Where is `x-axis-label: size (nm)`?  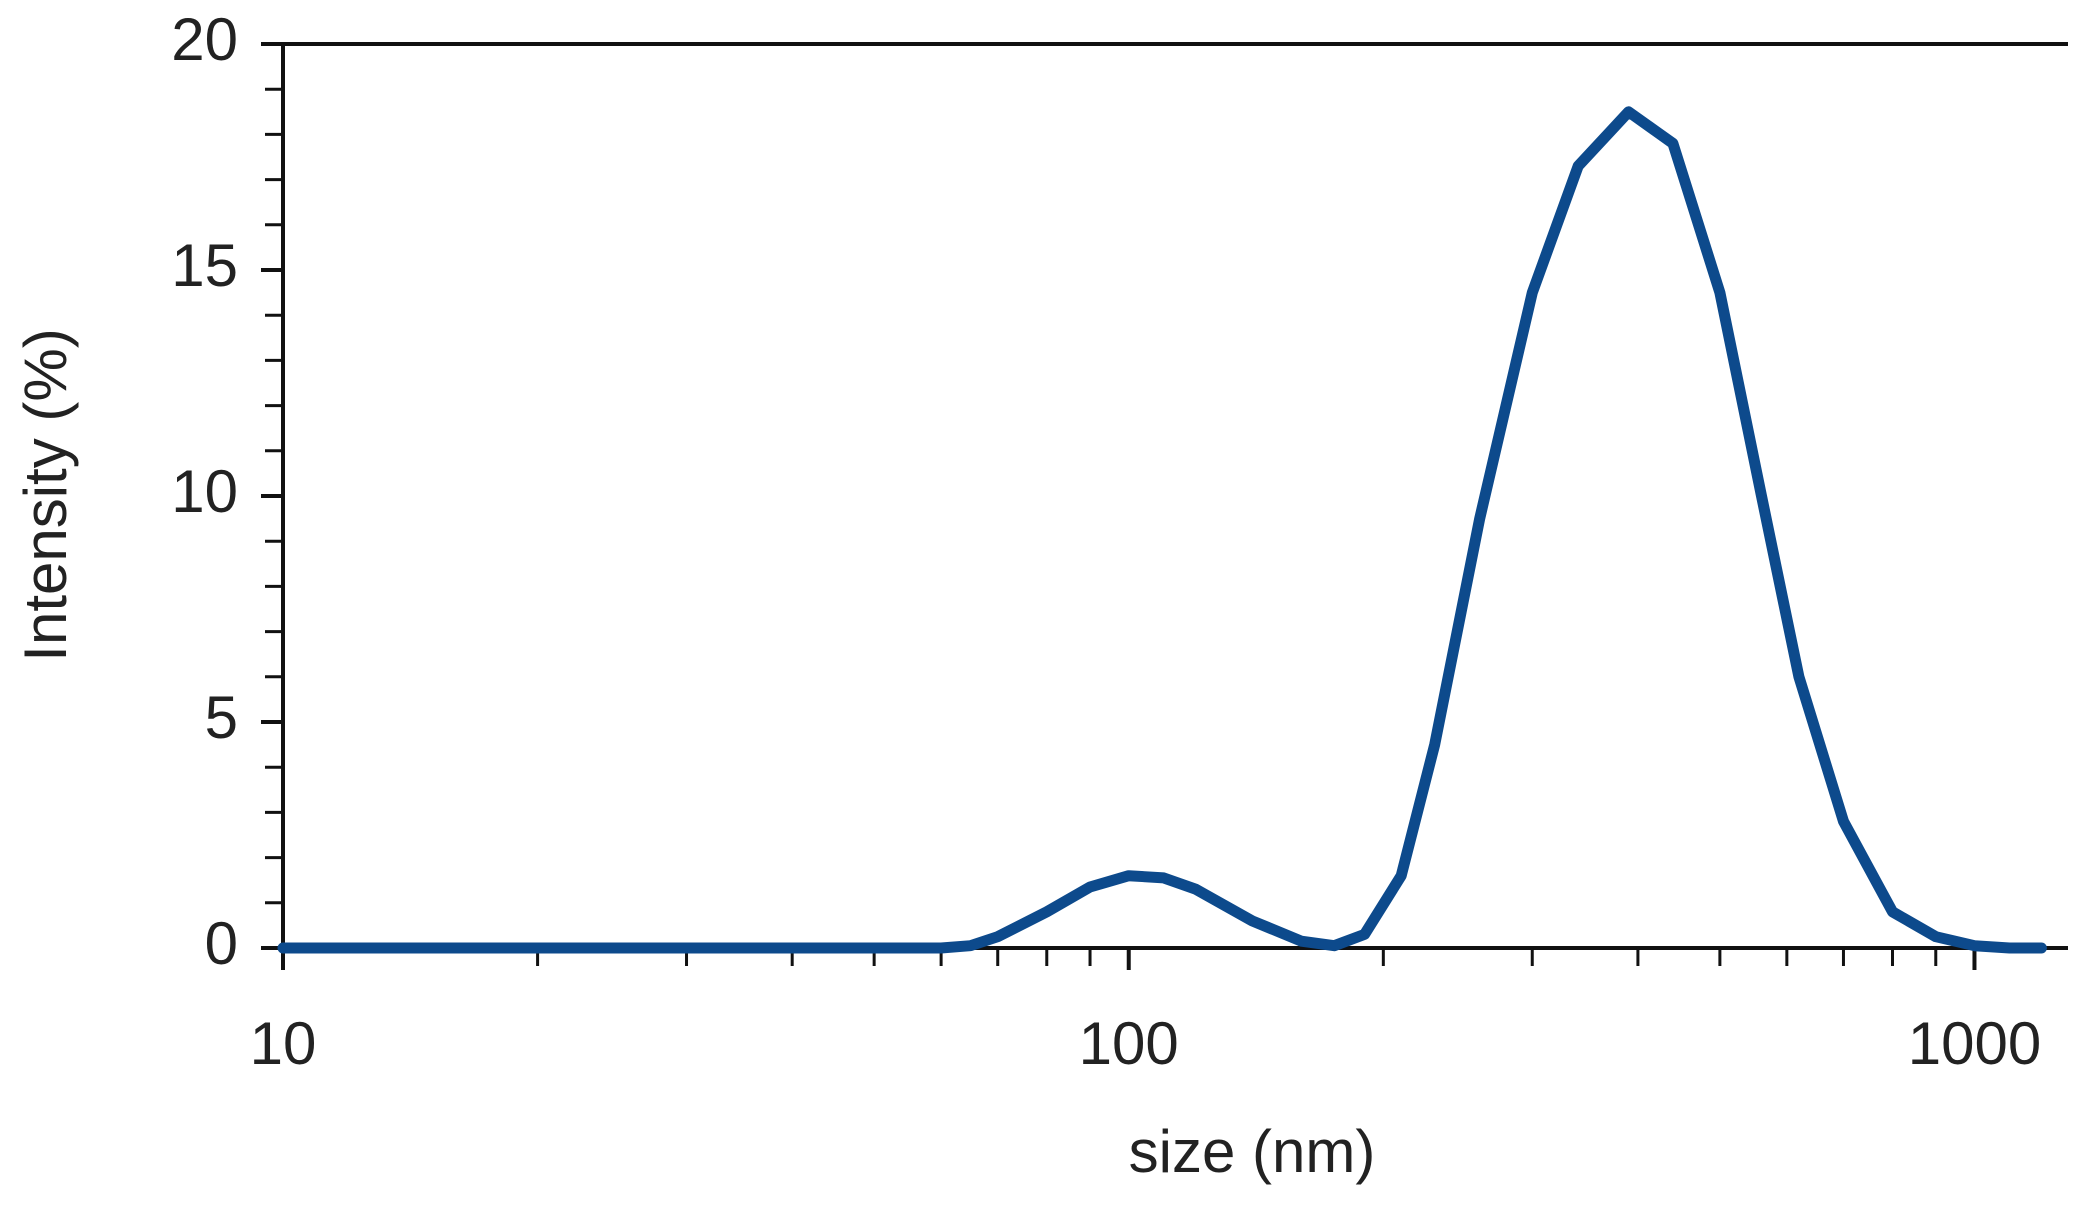
x-axis-label: size (nm) is located at coordinates (1252, 1151).